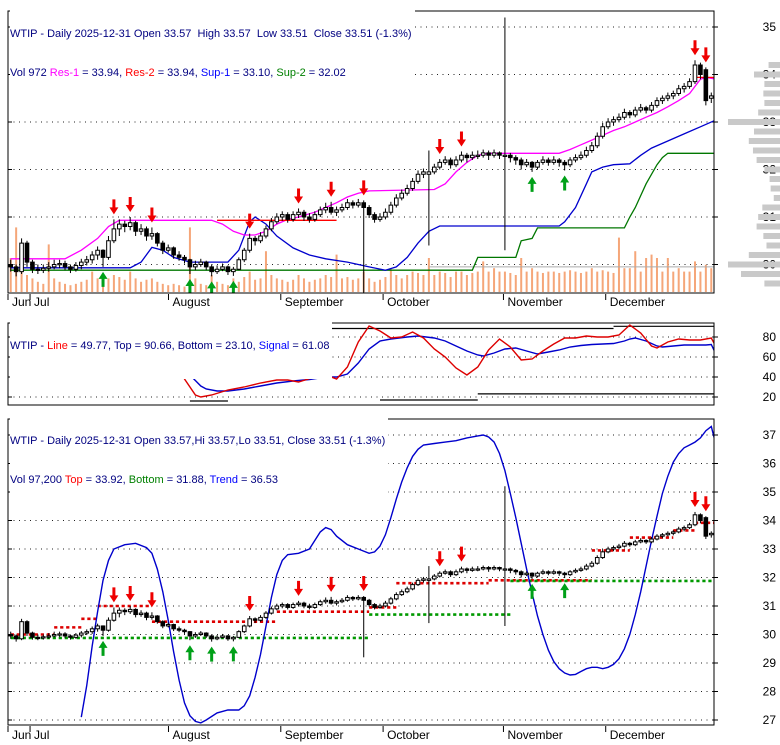 This screenshot has height=745, width=780. Describe the element at coordinates (309, 346) in the screenshot. I see `header-text-segment: = 61.08` at that location.